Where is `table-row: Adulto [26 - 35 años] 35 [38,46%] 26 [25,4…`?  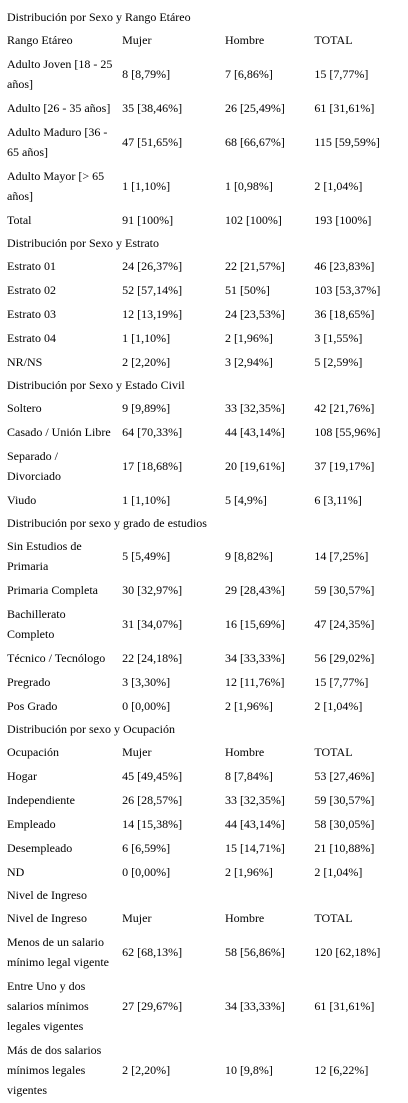
table-row: Adulto [26 - 35 años] 35 [38,46%] 26 [25,4… is located at coordinates (204, 108).